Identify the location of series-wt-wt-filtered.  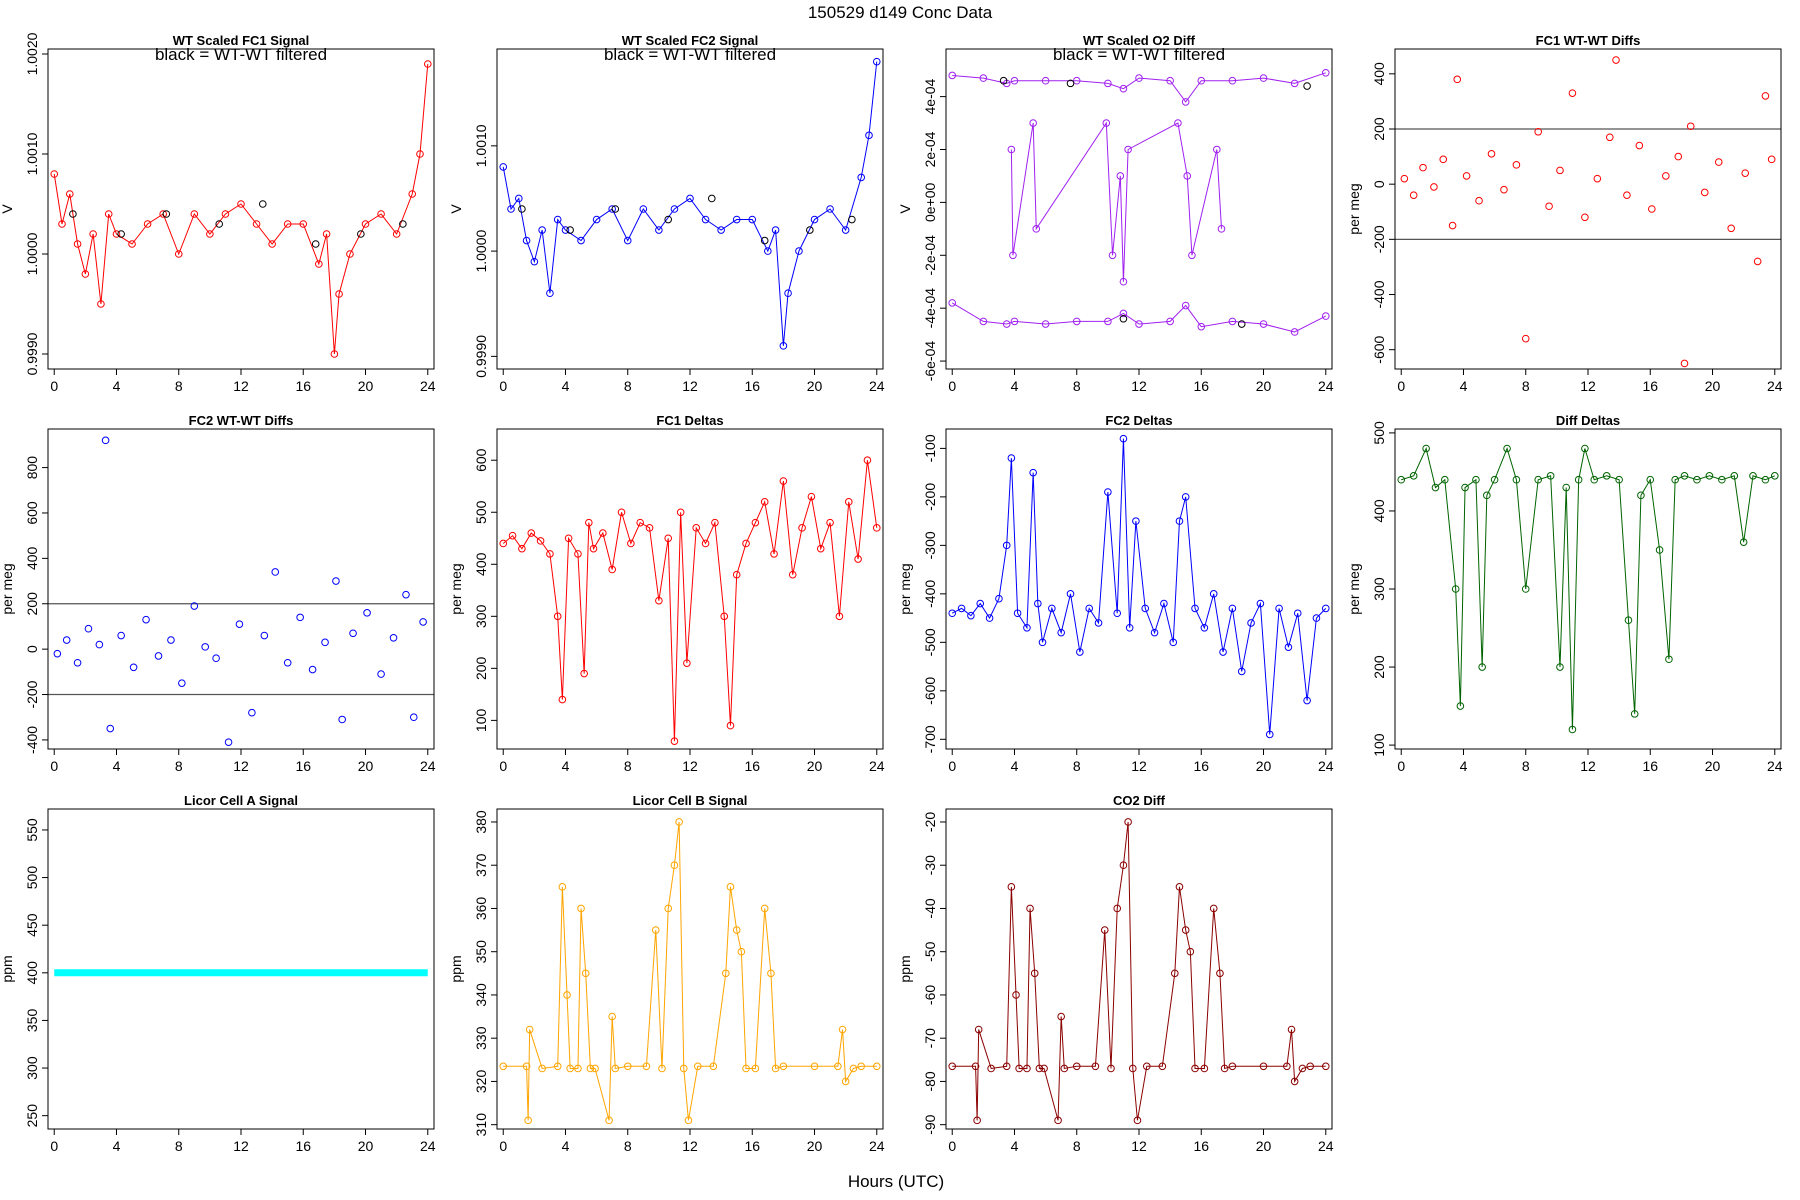
(687, 219).